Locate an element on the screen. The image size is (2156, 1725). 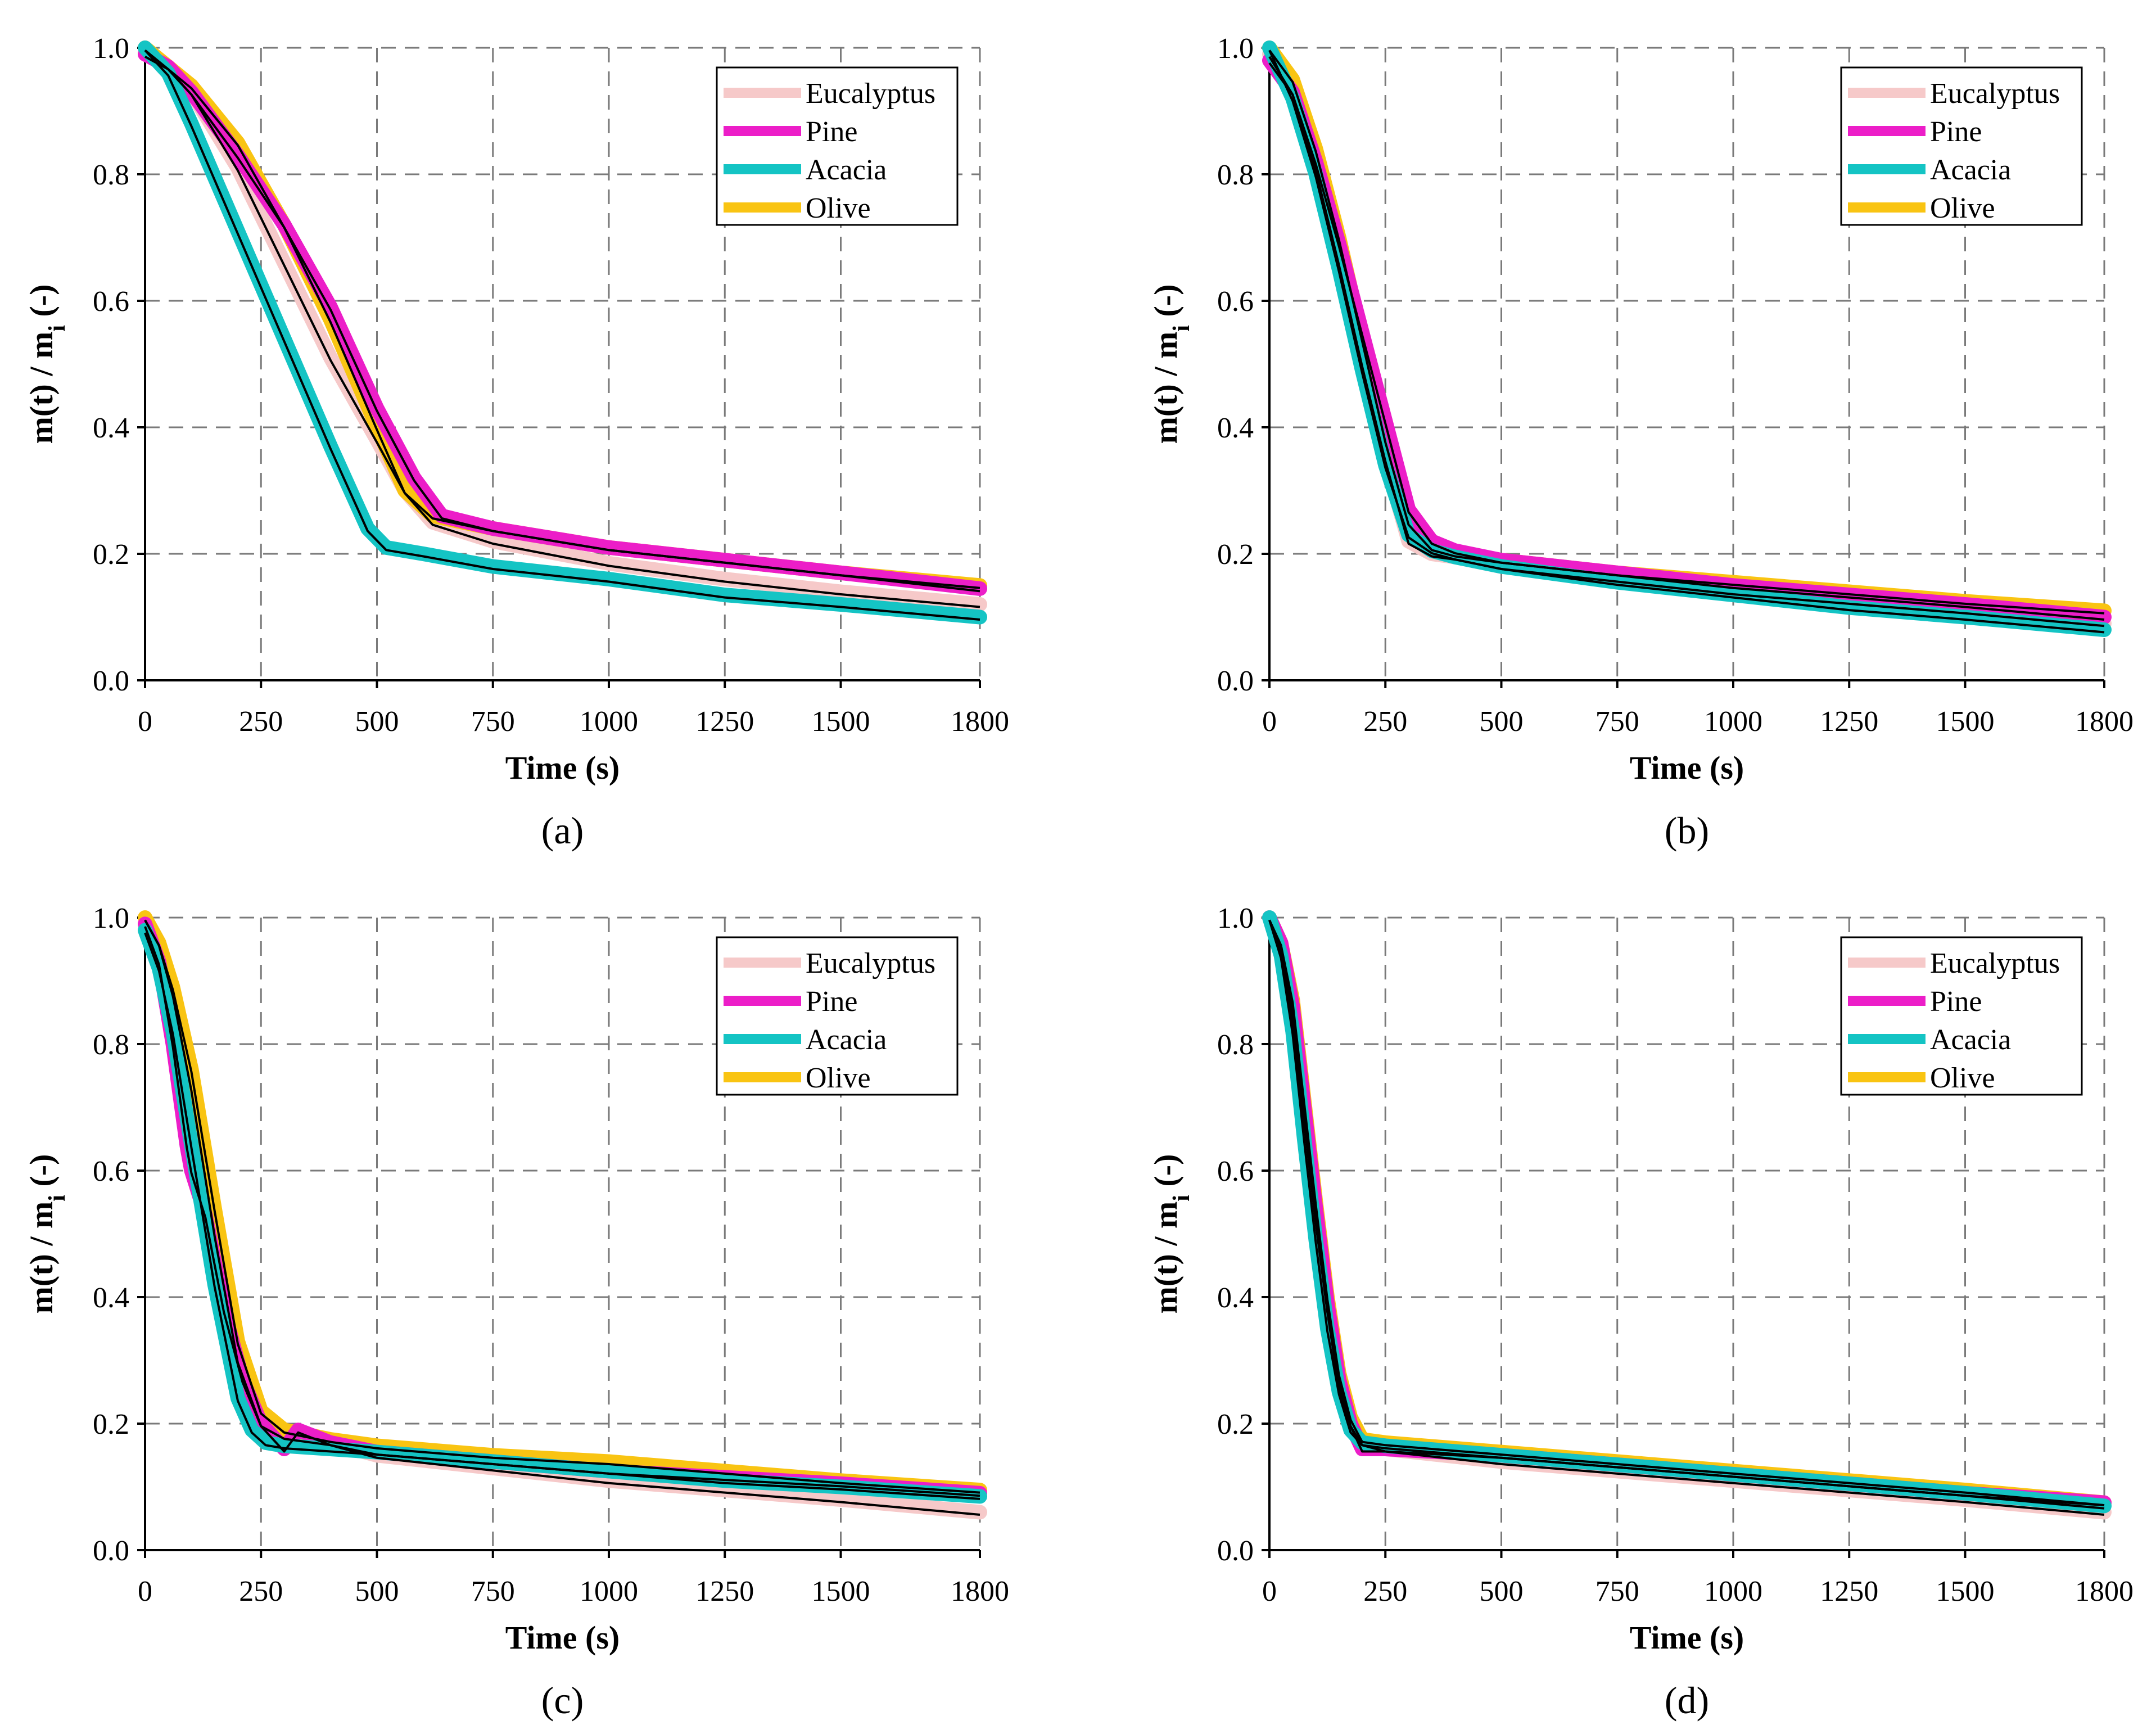
panel-label: (c) is located at coordinates (562, 1700).